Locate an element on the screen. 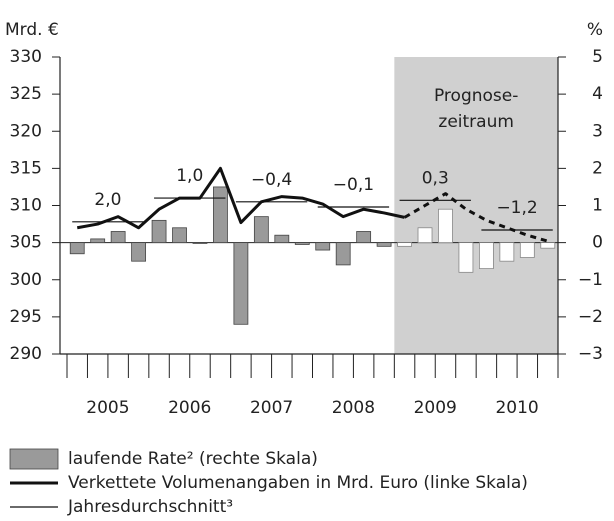 The image size is (614, 521). x-tick-label: 2005 is located at coordinates (107, 408).